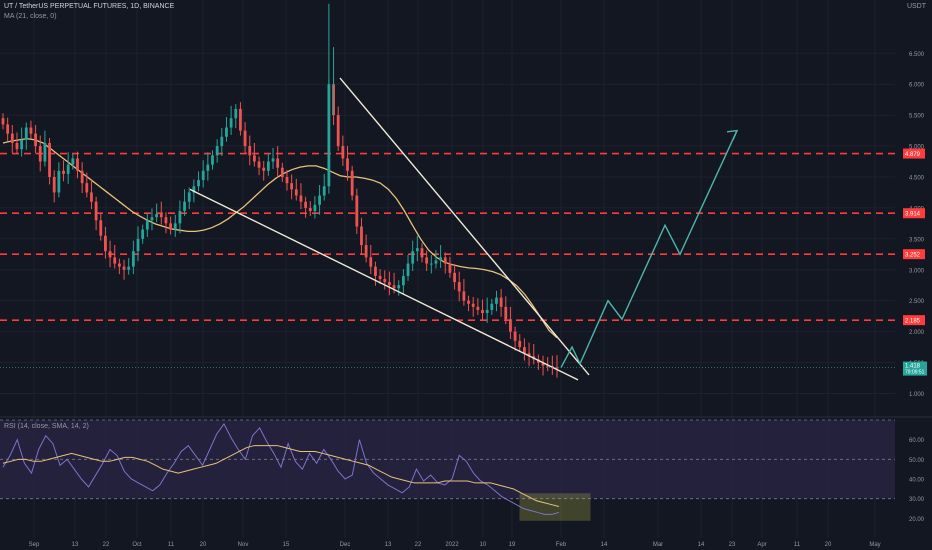 The image size is (932, 550). I want to click on last-price-tag, so click(915, 368).